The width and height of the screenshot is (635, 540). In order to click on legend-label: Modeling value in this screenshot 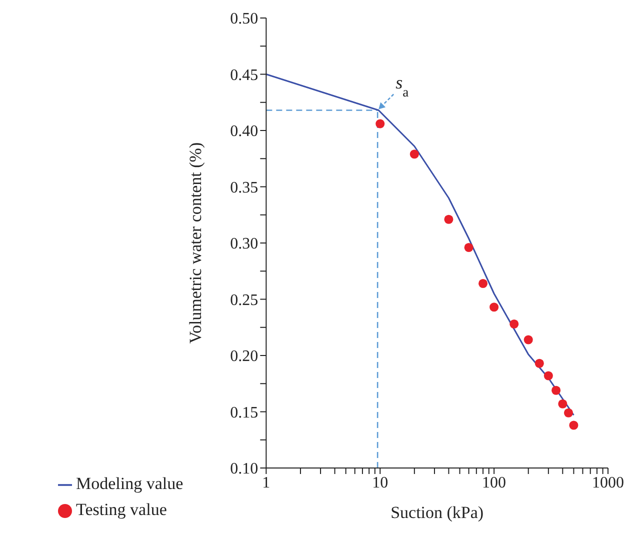, I will do `click(130, 483)`.